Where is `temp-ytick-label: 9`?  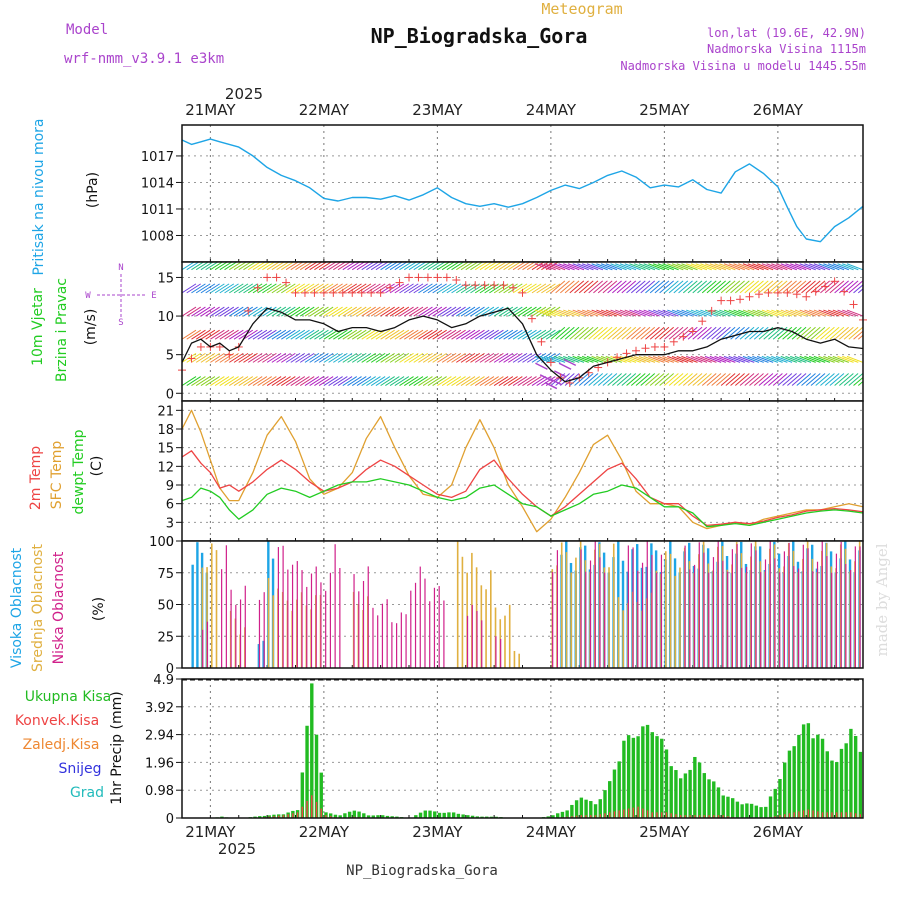
temp-ytick-label: 9 is located at coordinates (170, 486).